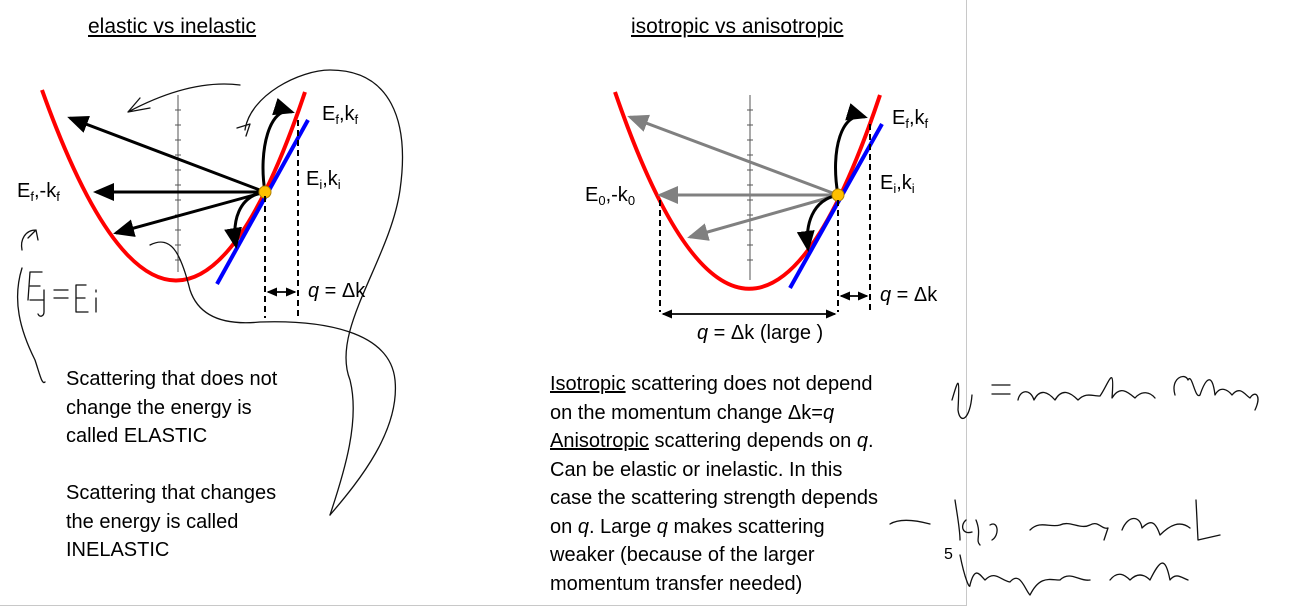 Image resolution: width=1303 pixels, height=615 pixels. I want to click on scatter-arrow-up, so click(166, 154).